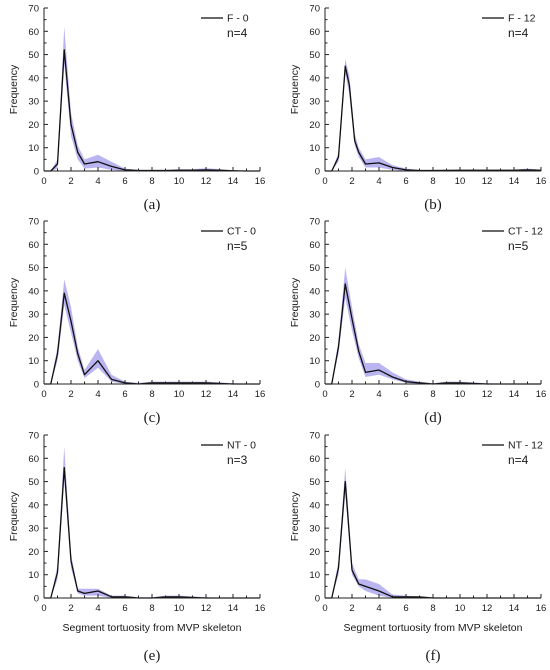 The width and height of the screenshot is (550, 670). Describe the element at coordinates (241, 232) in the screenshot. I see `legend-label: CT - 0` at that location.